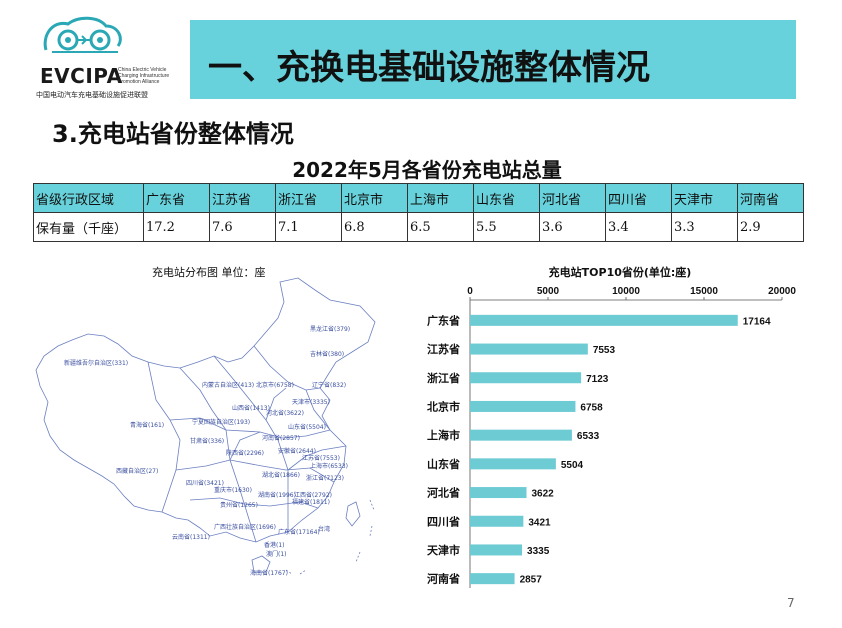 The image size is (842, 628). Describe the element at coordinates (209, 272) in the screenshot. I see `map-title: 充电站分布图 单位：座` at that location.